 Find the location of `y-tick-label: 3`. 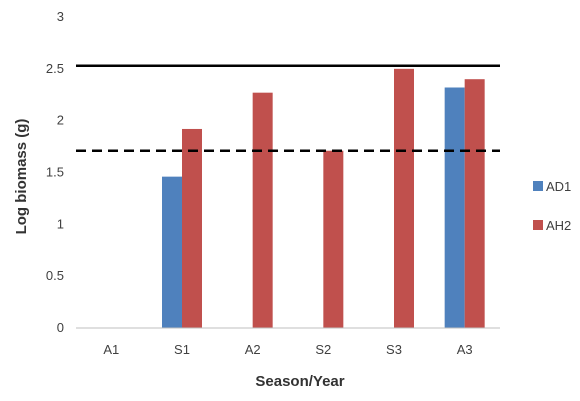

y-tick-label: 3 is located at coordinates (60, 16).